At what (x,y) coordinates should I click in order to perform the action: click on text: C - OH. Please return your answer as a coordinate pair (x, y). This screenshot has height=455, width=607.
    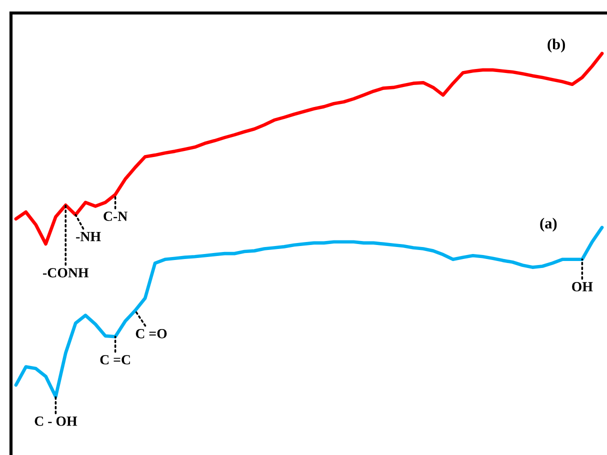
    Looking at the image, I should click on (56, 421).